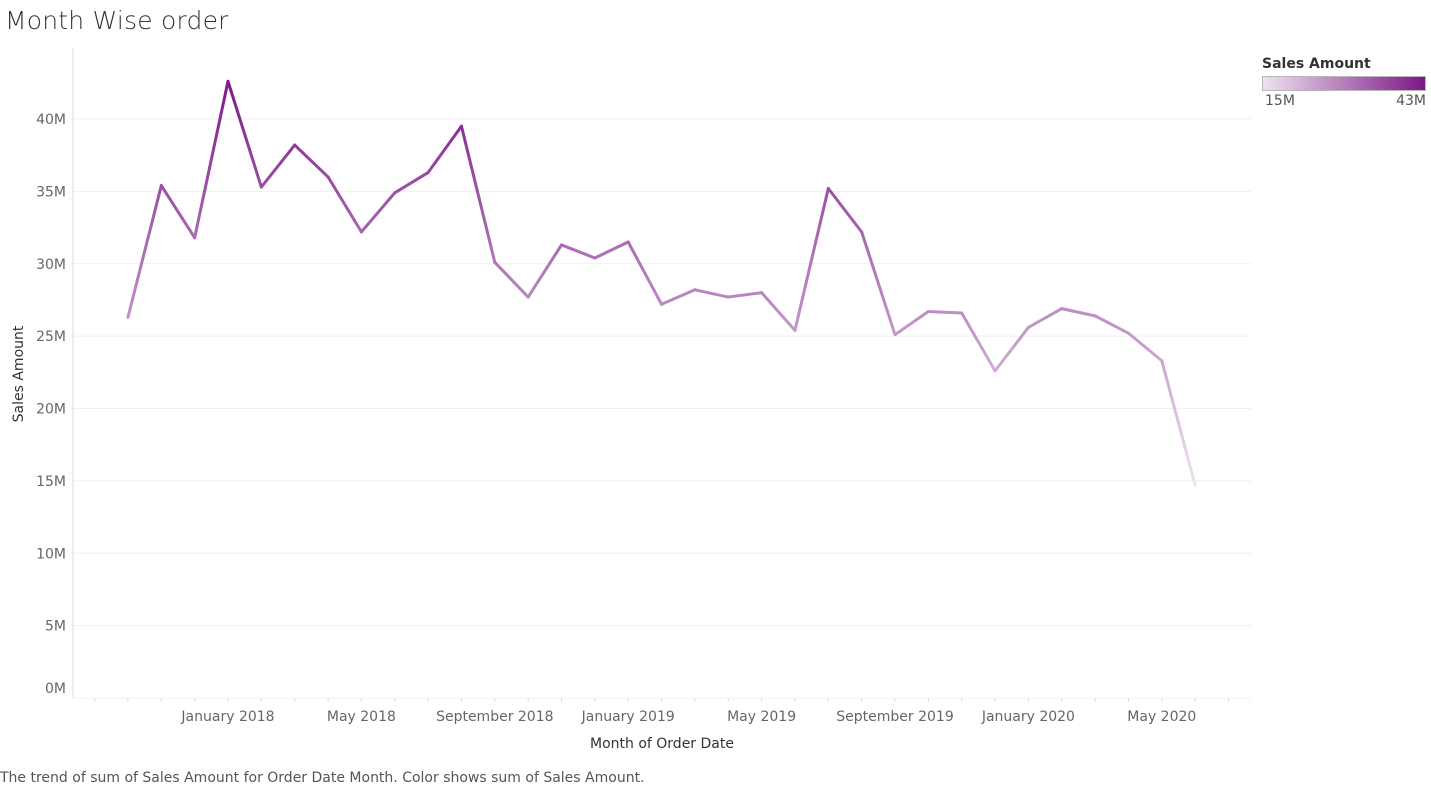 The height and width of the screenshot is (790, 1431). Describe the element at coordinates (895, 335) in the screenshot. I see `data-point: 2019-09: 25100000` at that location.